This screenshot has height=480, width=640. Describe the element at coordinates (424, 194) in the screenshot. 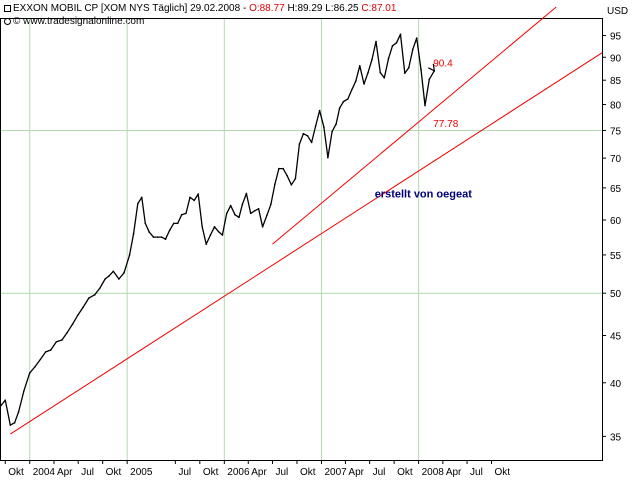

I see `creator-label: erstellt von oegeat` at that location.